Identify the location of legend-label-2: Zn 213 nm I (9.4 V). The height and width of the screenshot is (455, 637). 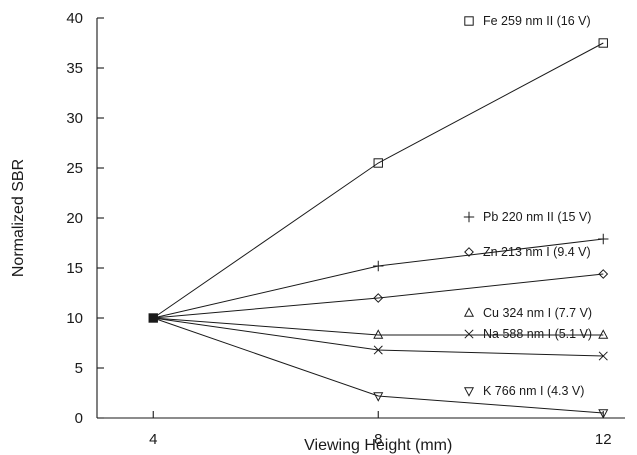
(537, 252).